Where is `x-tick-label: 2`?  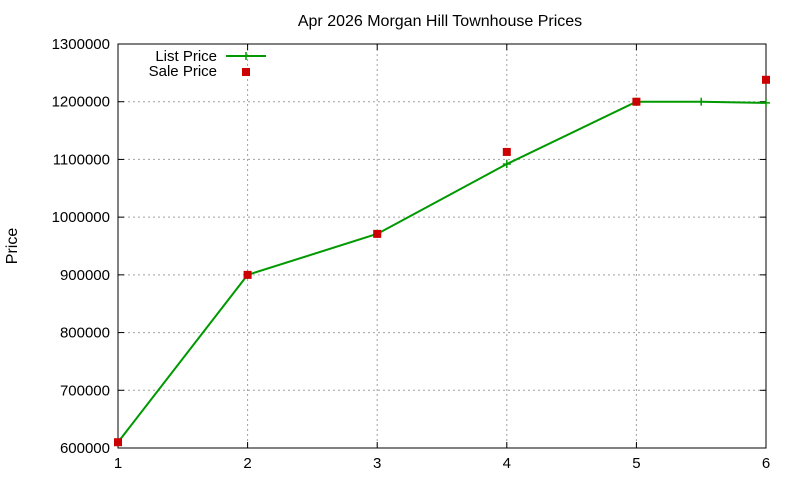
x-tick-label: 2 is located at coordinates (247, 463).